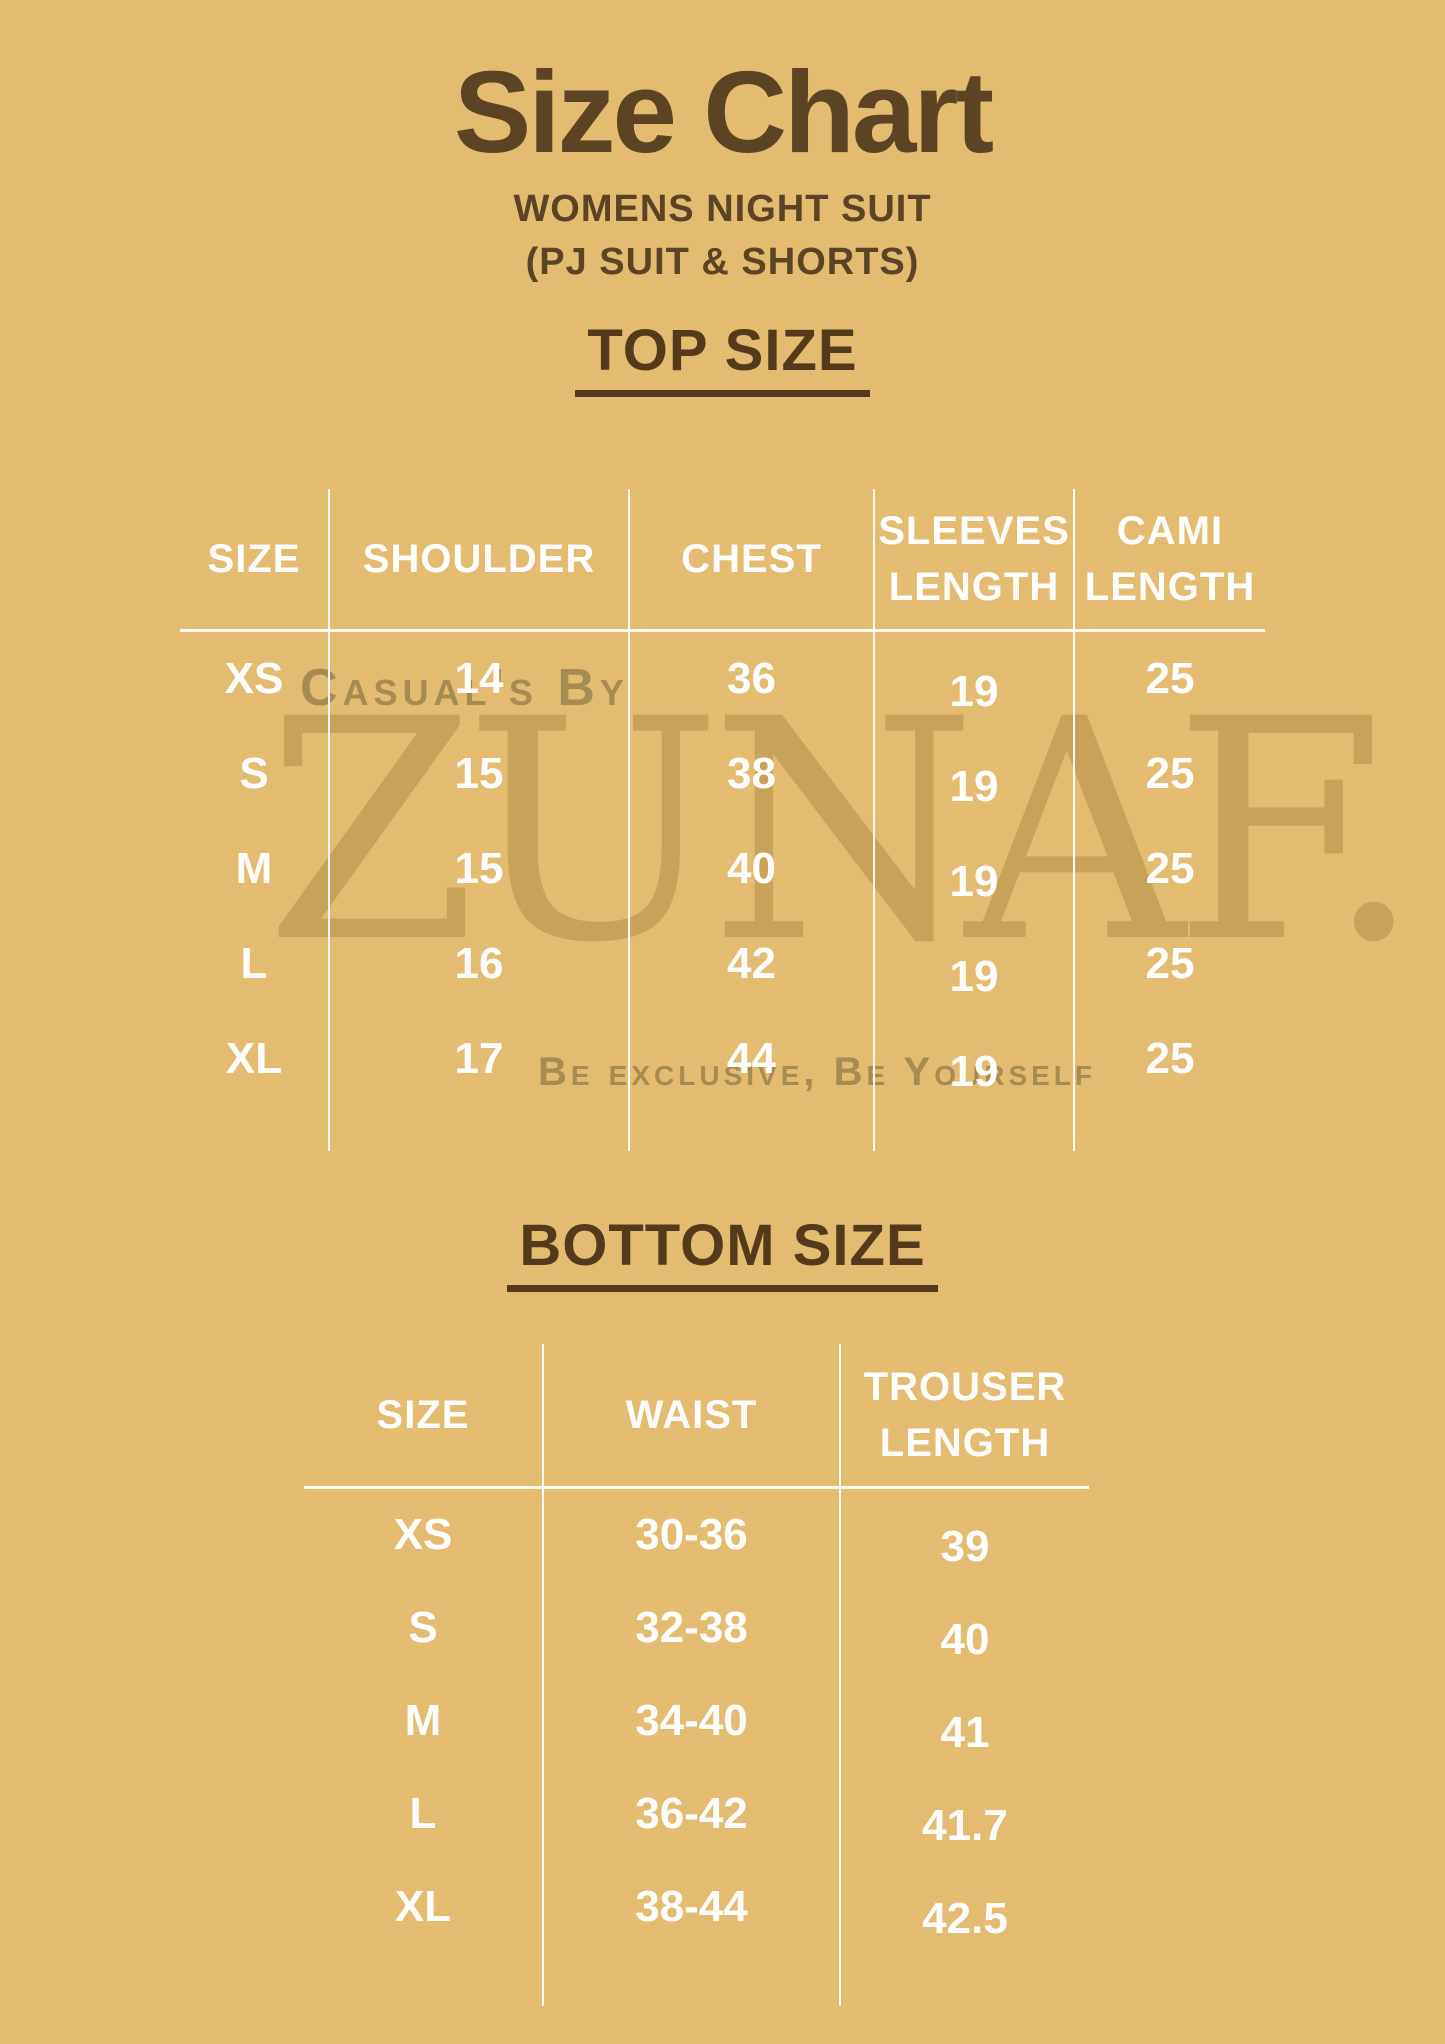 The width and height of the screenshot is (1445, 2044). Describe the element at coordinates (692, 1907) in the screenshot. I see `cell-waist: 38-44` at that location.